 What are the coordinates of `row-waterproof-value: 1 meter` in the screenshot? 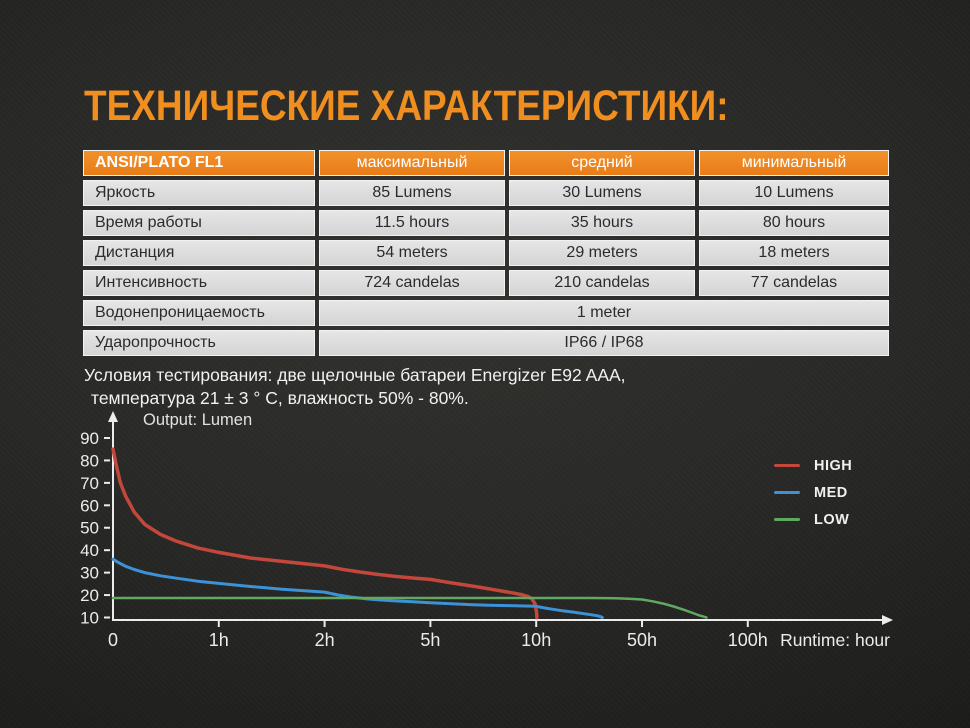 It's located at (604, 313).